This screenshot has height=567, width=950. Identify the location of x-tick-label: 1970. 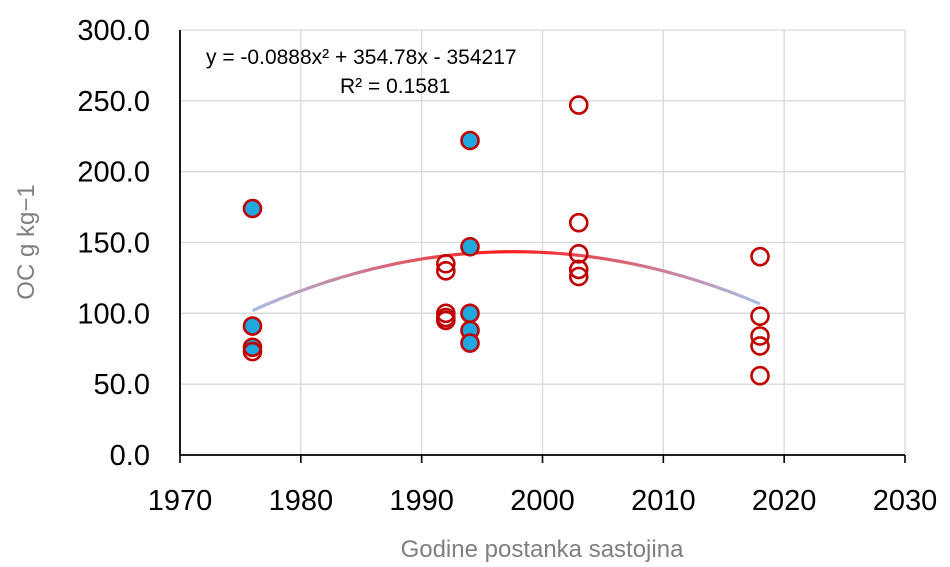
(180, 501).